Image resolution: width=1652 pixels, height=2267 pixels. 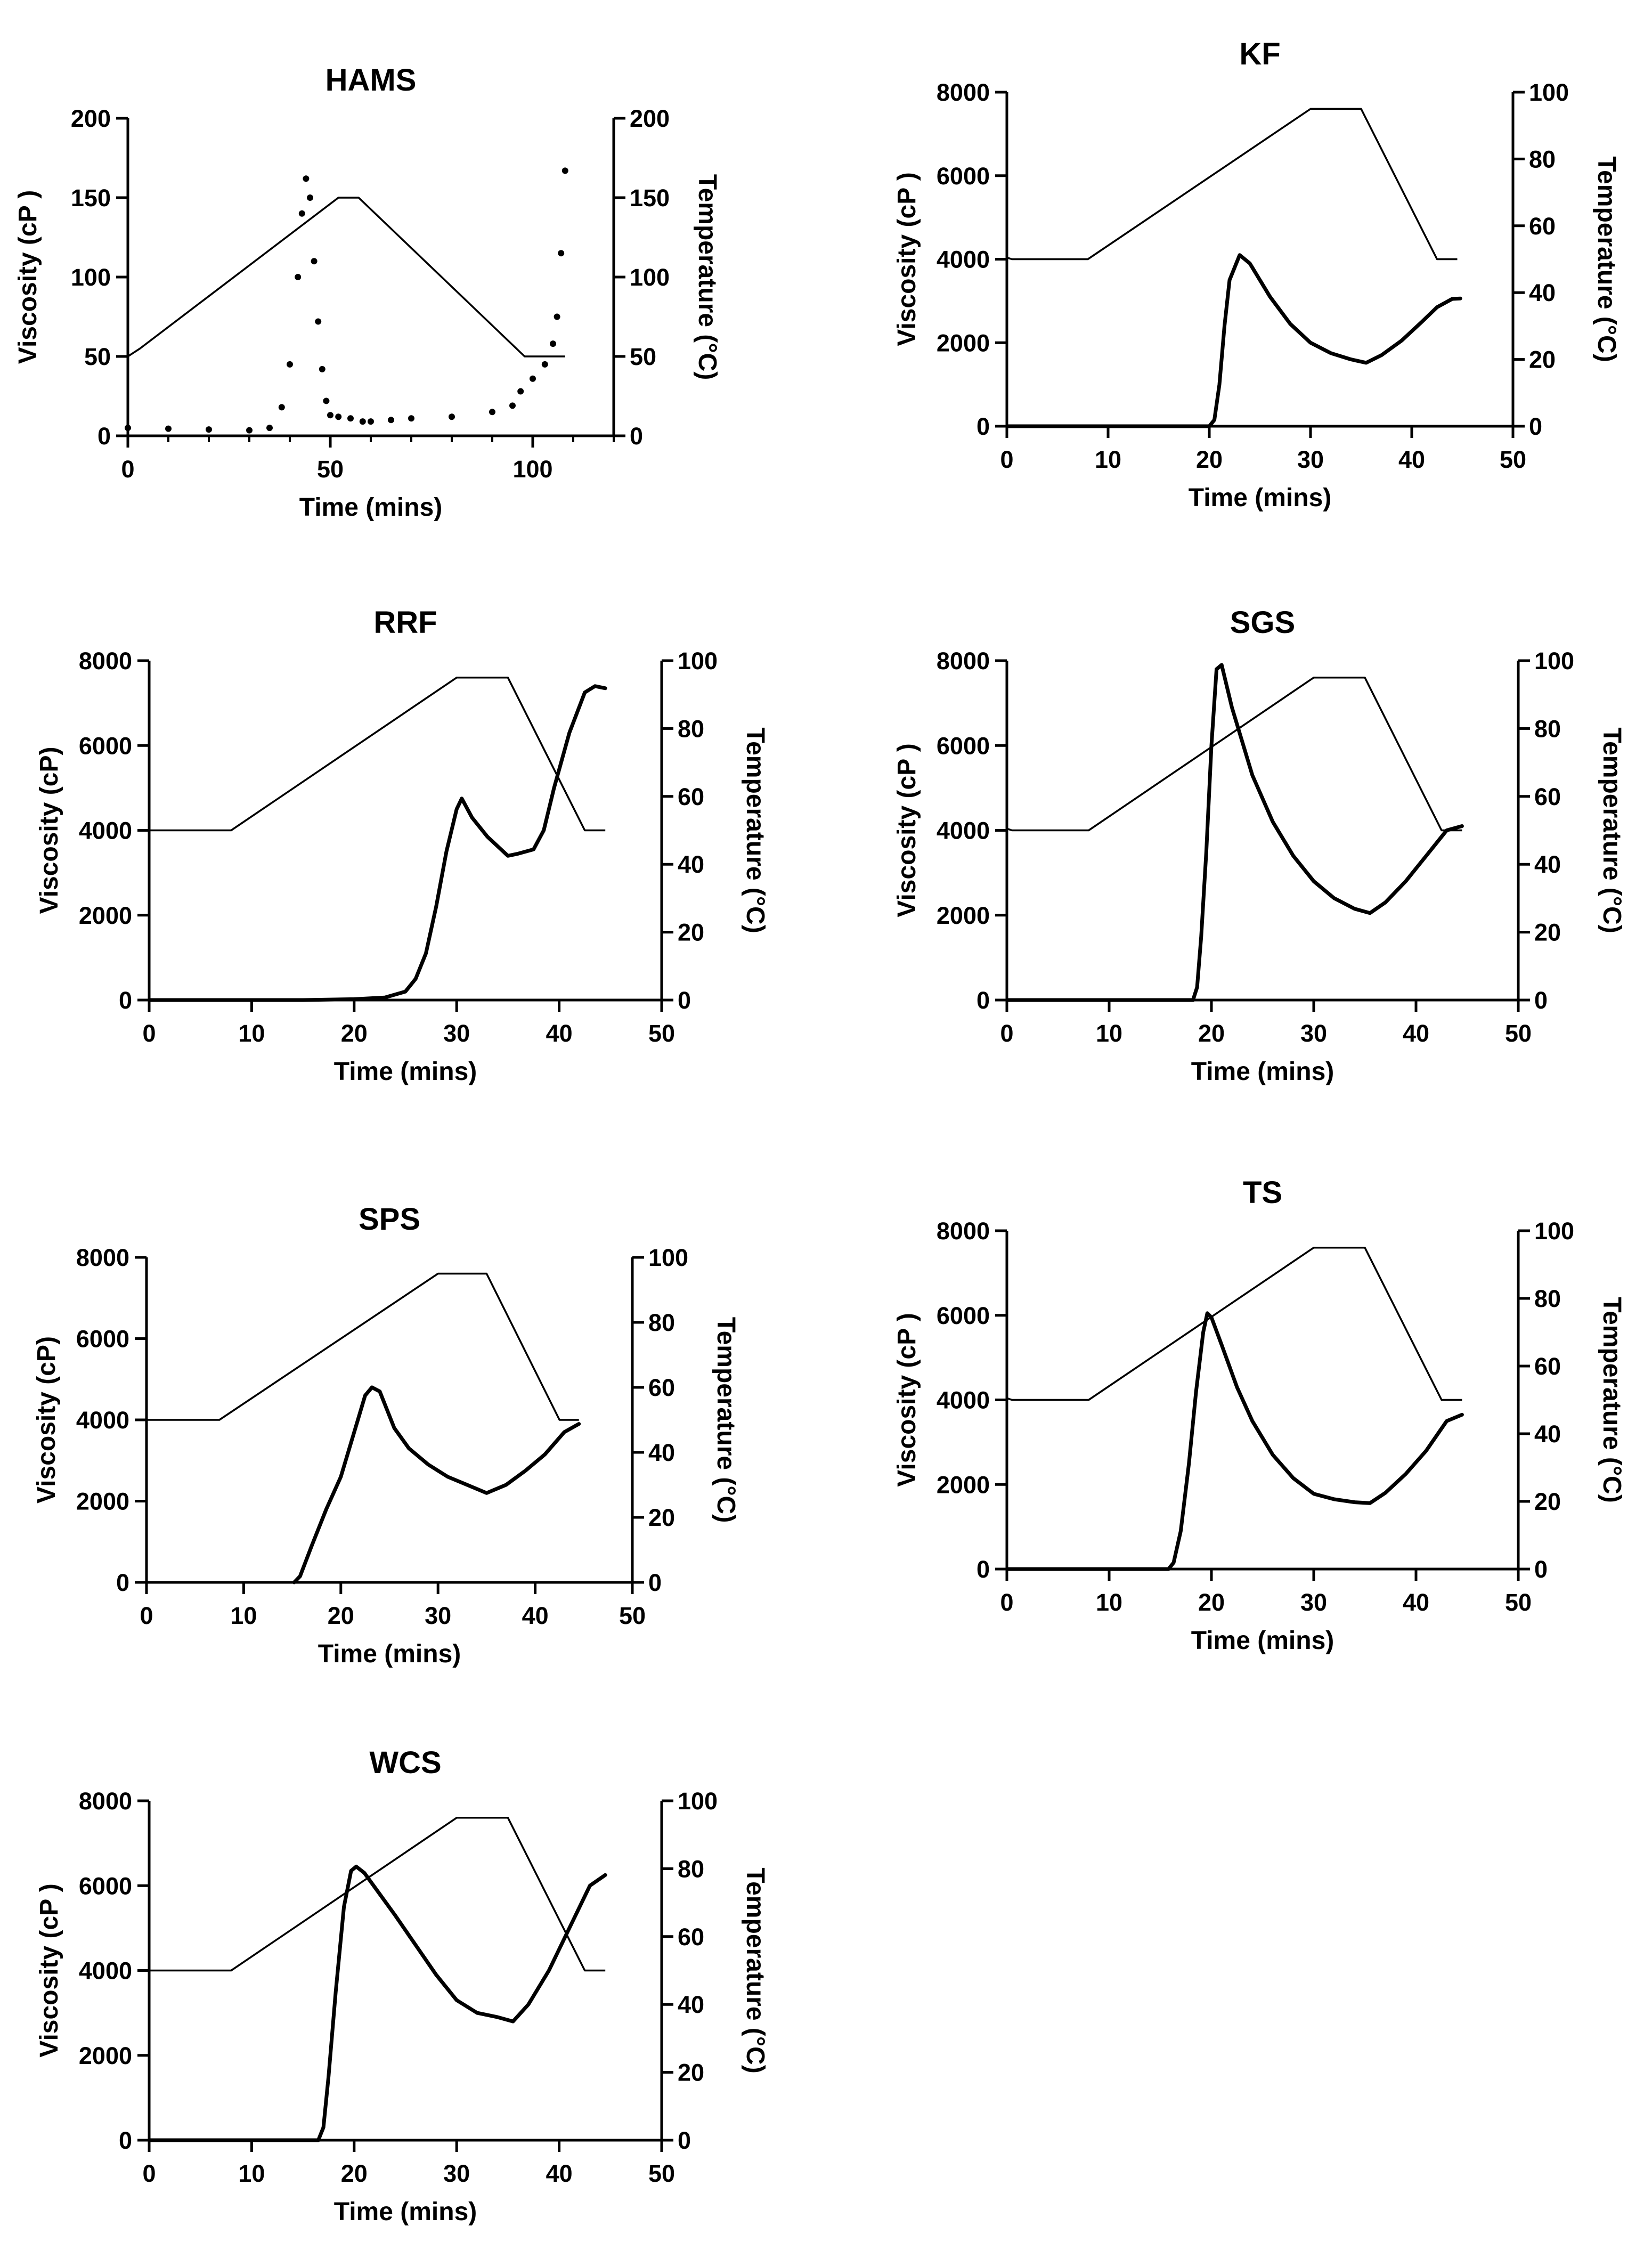 I want to click on chart-title: WCS, so click(x=405, y=1762).